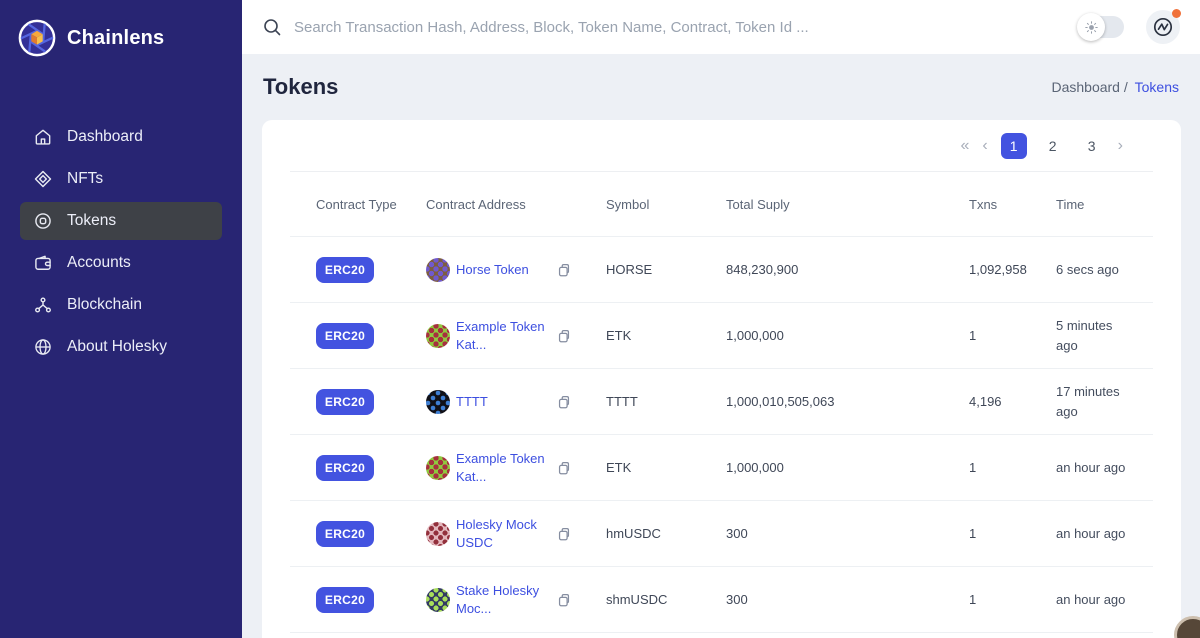 This screenshot has width=1200, height=638. I want to click on token-time: 5 minutes ago, so click(1084, 335).